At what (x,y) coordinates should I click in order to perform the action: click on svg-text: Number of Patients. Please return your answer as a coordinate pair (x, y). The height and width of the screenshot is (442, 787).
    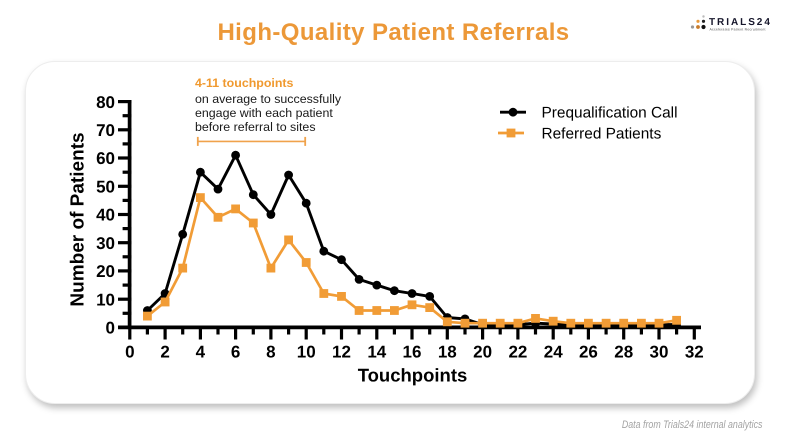
    Looking at the image, I should click on (78, 219).